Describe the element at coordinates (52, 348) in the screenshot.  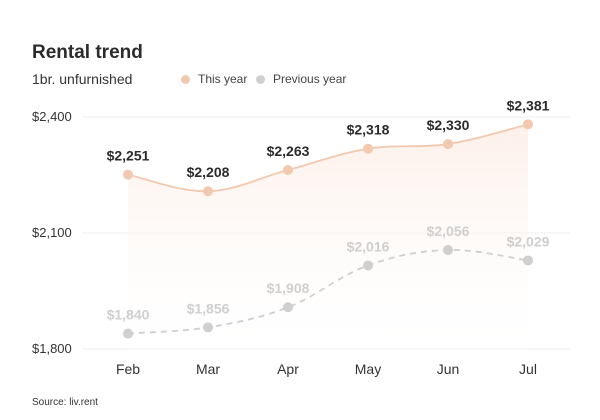
I see `y-tick-label: $1,800` at that location.